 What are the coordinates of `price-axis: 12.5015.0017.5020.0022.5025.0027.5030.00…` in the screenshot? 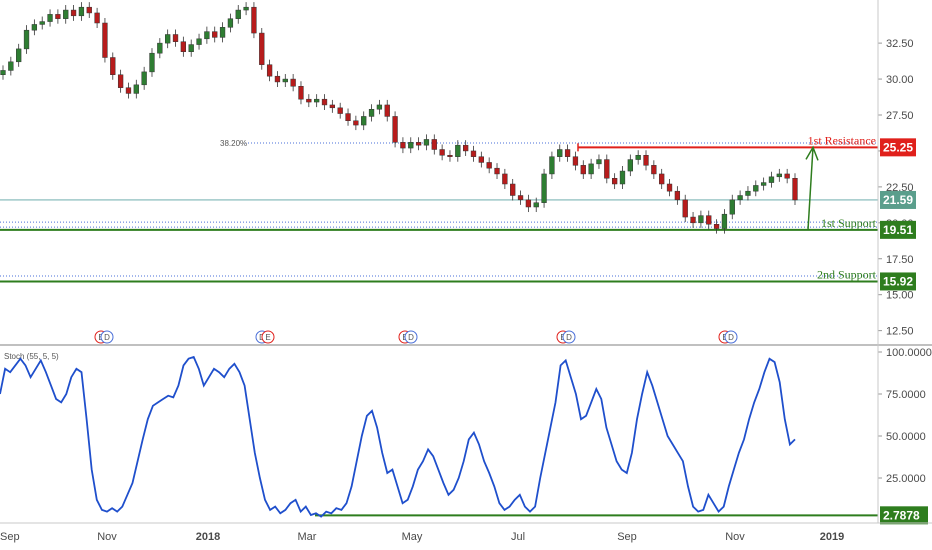 It's located at (897, 188).